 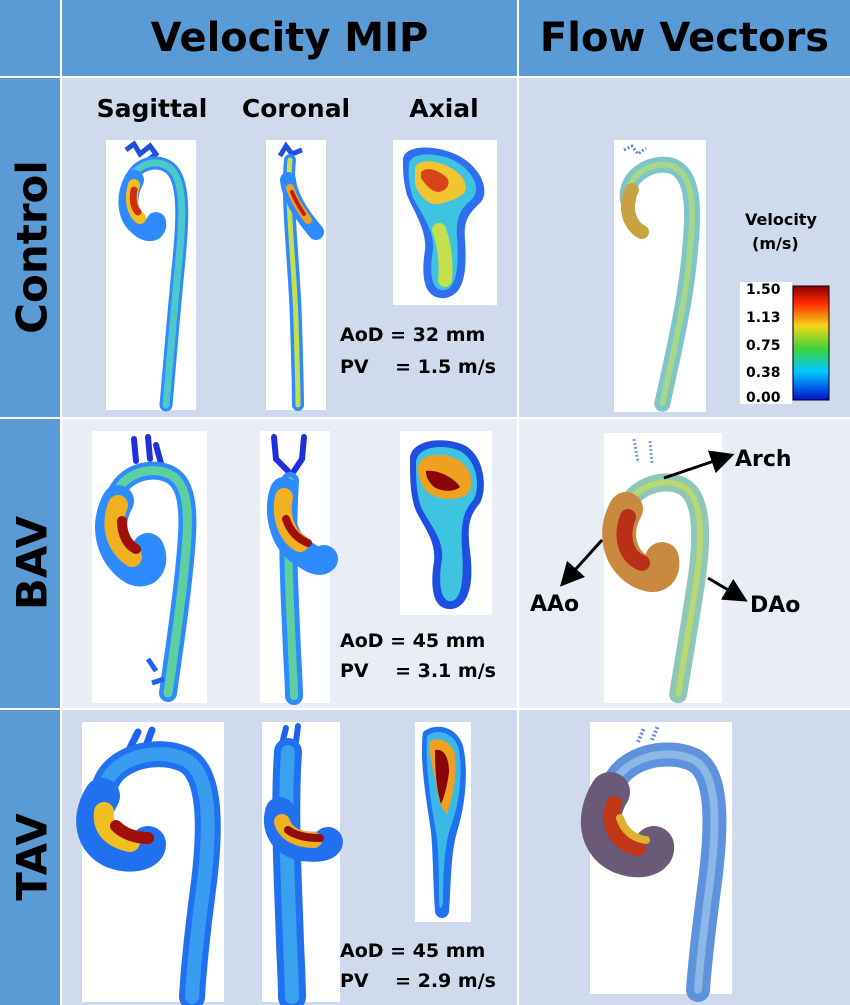 What do you see at coordinates (763, 290) in the screenshot?
I see `legend-tick-1-50: 1.50` at bounding box center [763, 290].